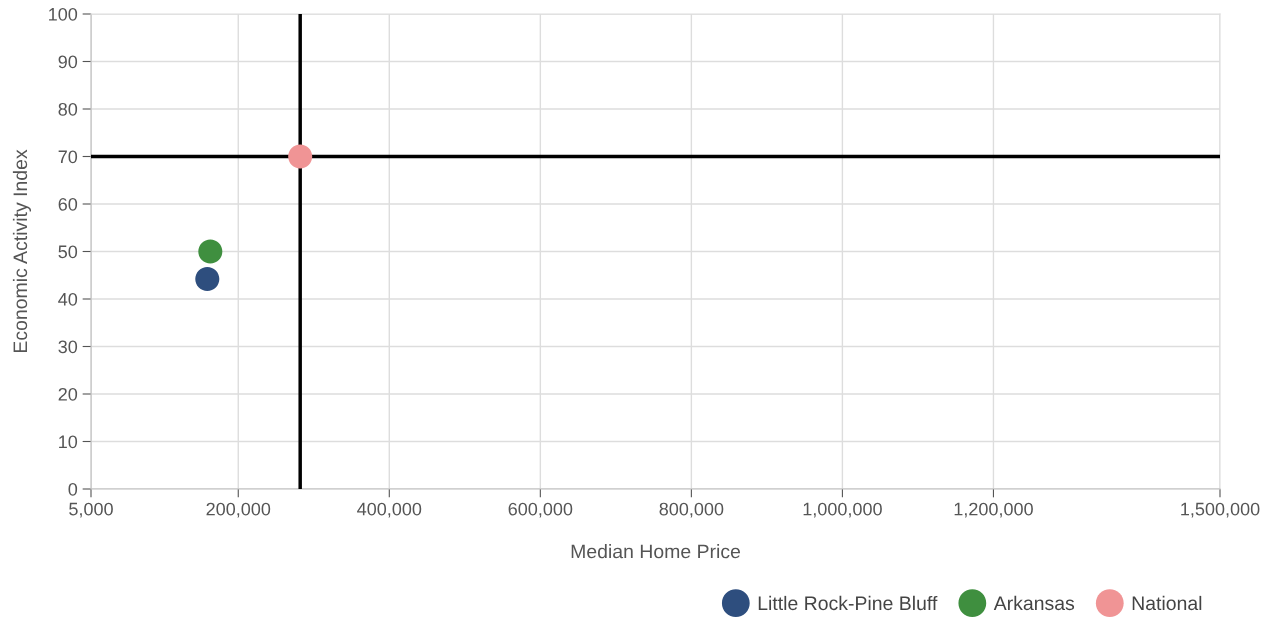 The height and width of the screenshot is (623, 1269). What do you see at coordinates (68, 347) in the screenshot?
I see `y-tick-label: 30` at bounding box center [68, 347].